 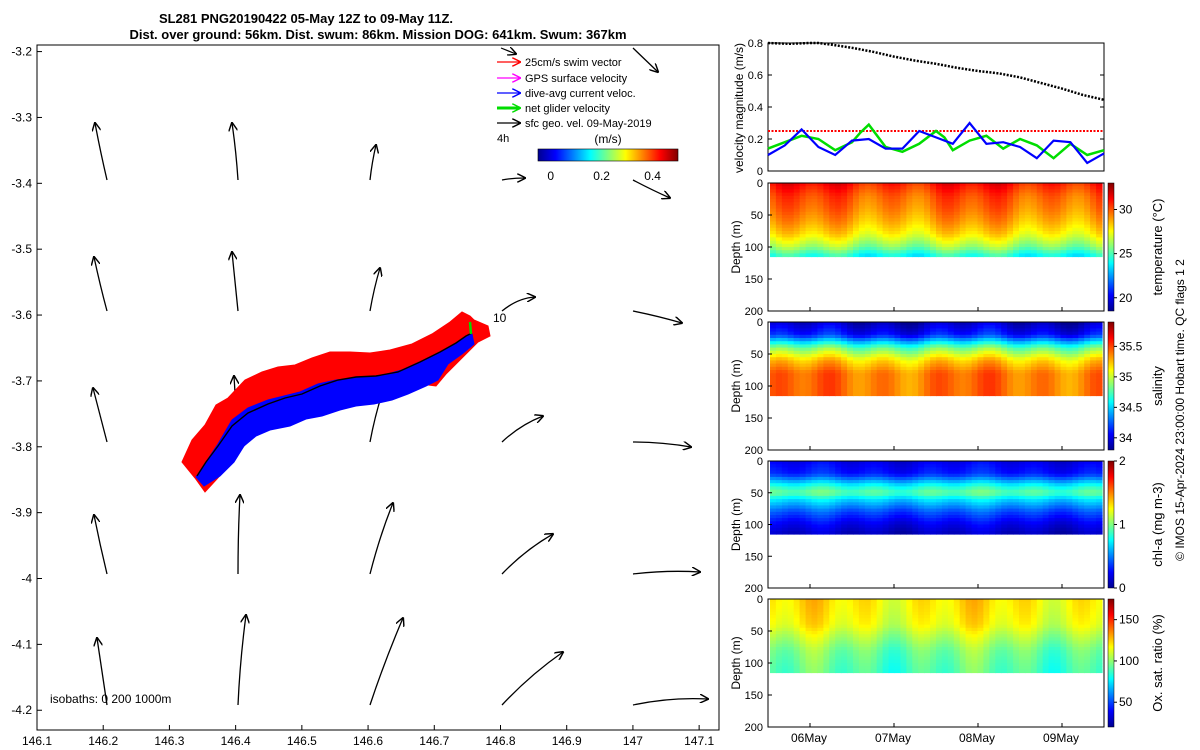 What do you see at coordinates (918, 108) in the screenshot?
I see `velocity-panel: 00.20.40.60.8 velocity magnitude (m/s)` at bounding box center [918, 108].